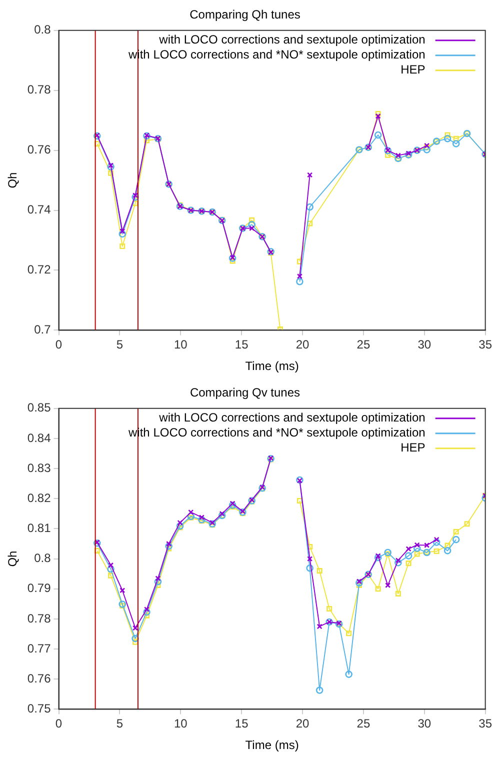 Image resolution: width=495 pixels, height=757 pixels. Describe the element at coordinates (43, 329) in the screenshot. I see `y-tick-label: 0.7` at that location.